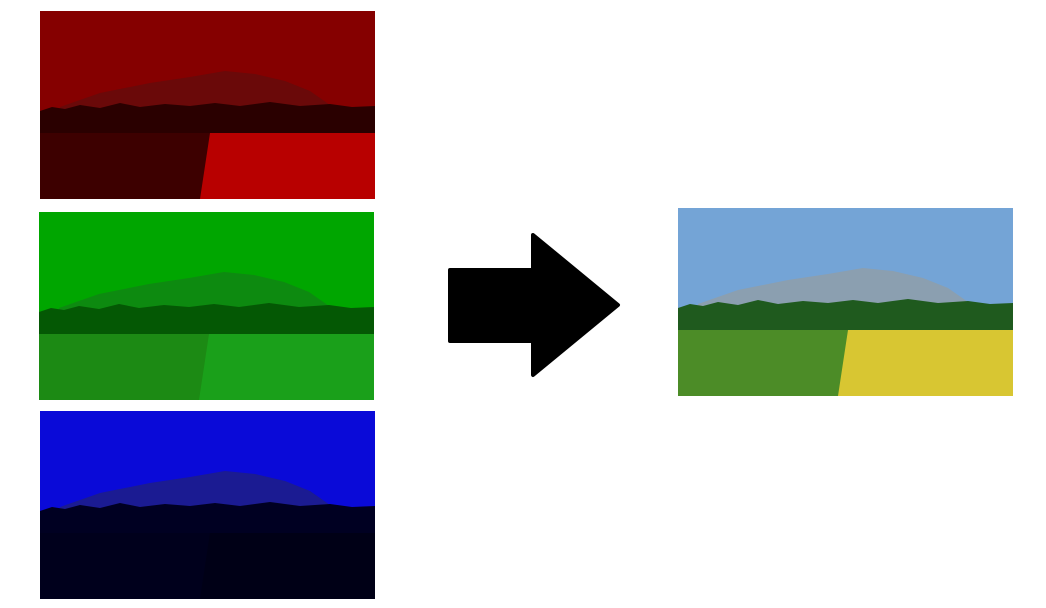 Image resolution: width=1046 pixels, height=608 pixels. I want to click on blue-channel-image, so click(207, 505).